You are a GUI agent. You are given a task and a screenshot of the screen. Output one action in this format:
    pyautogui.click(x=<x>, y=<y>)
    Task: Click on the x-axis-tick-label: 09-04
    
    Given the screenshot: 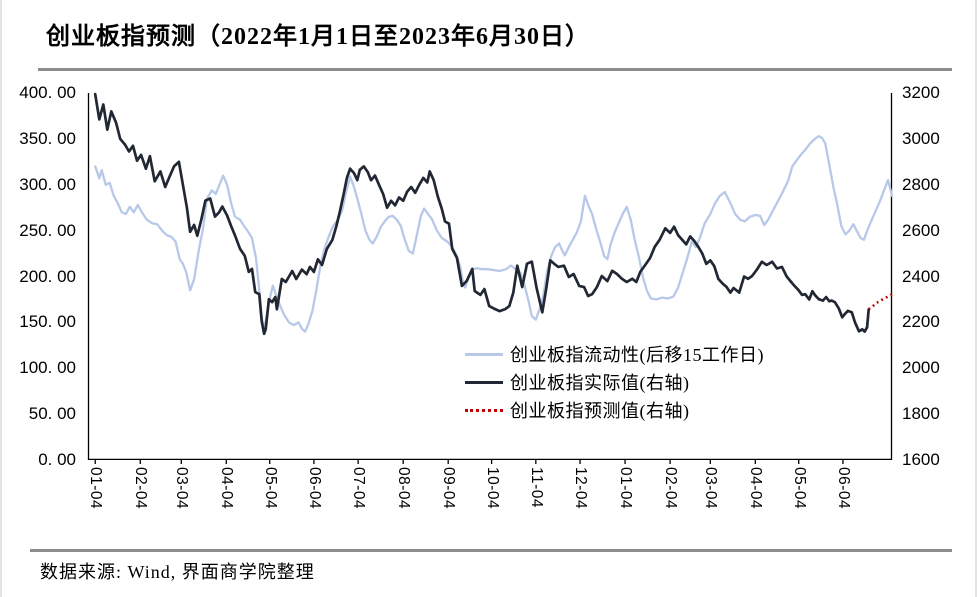 What is the action you would take?
    pyautogui.click(x=449, y=488)
    